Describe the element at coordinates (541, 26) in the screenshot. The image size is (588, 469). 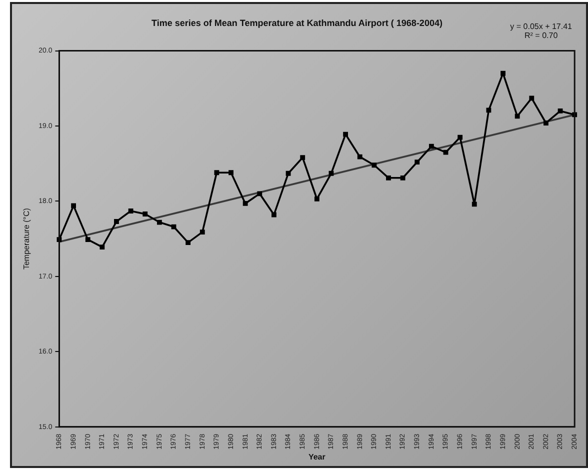
I see `text: y = 0.05x + 17.41` at that location.